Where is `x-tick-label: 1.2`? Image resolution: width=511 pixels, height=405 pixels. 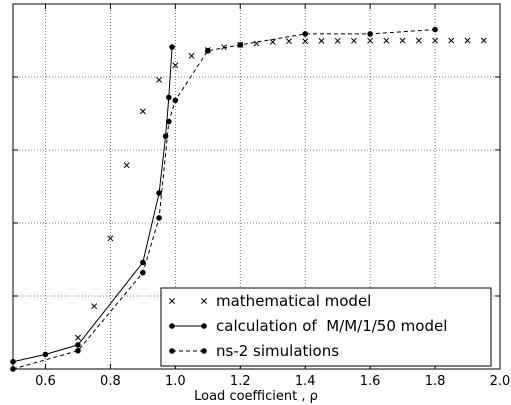 x-tick-label: 1.2 is located at coordinates (240, 381).